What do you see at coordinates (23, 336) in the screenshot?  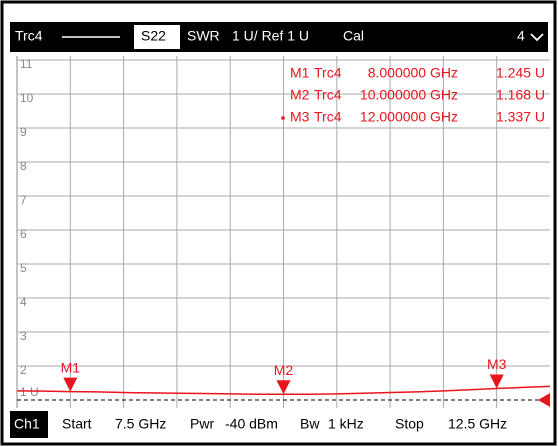 I see `y-tick-label: 3` at bounding box center [23, 336].